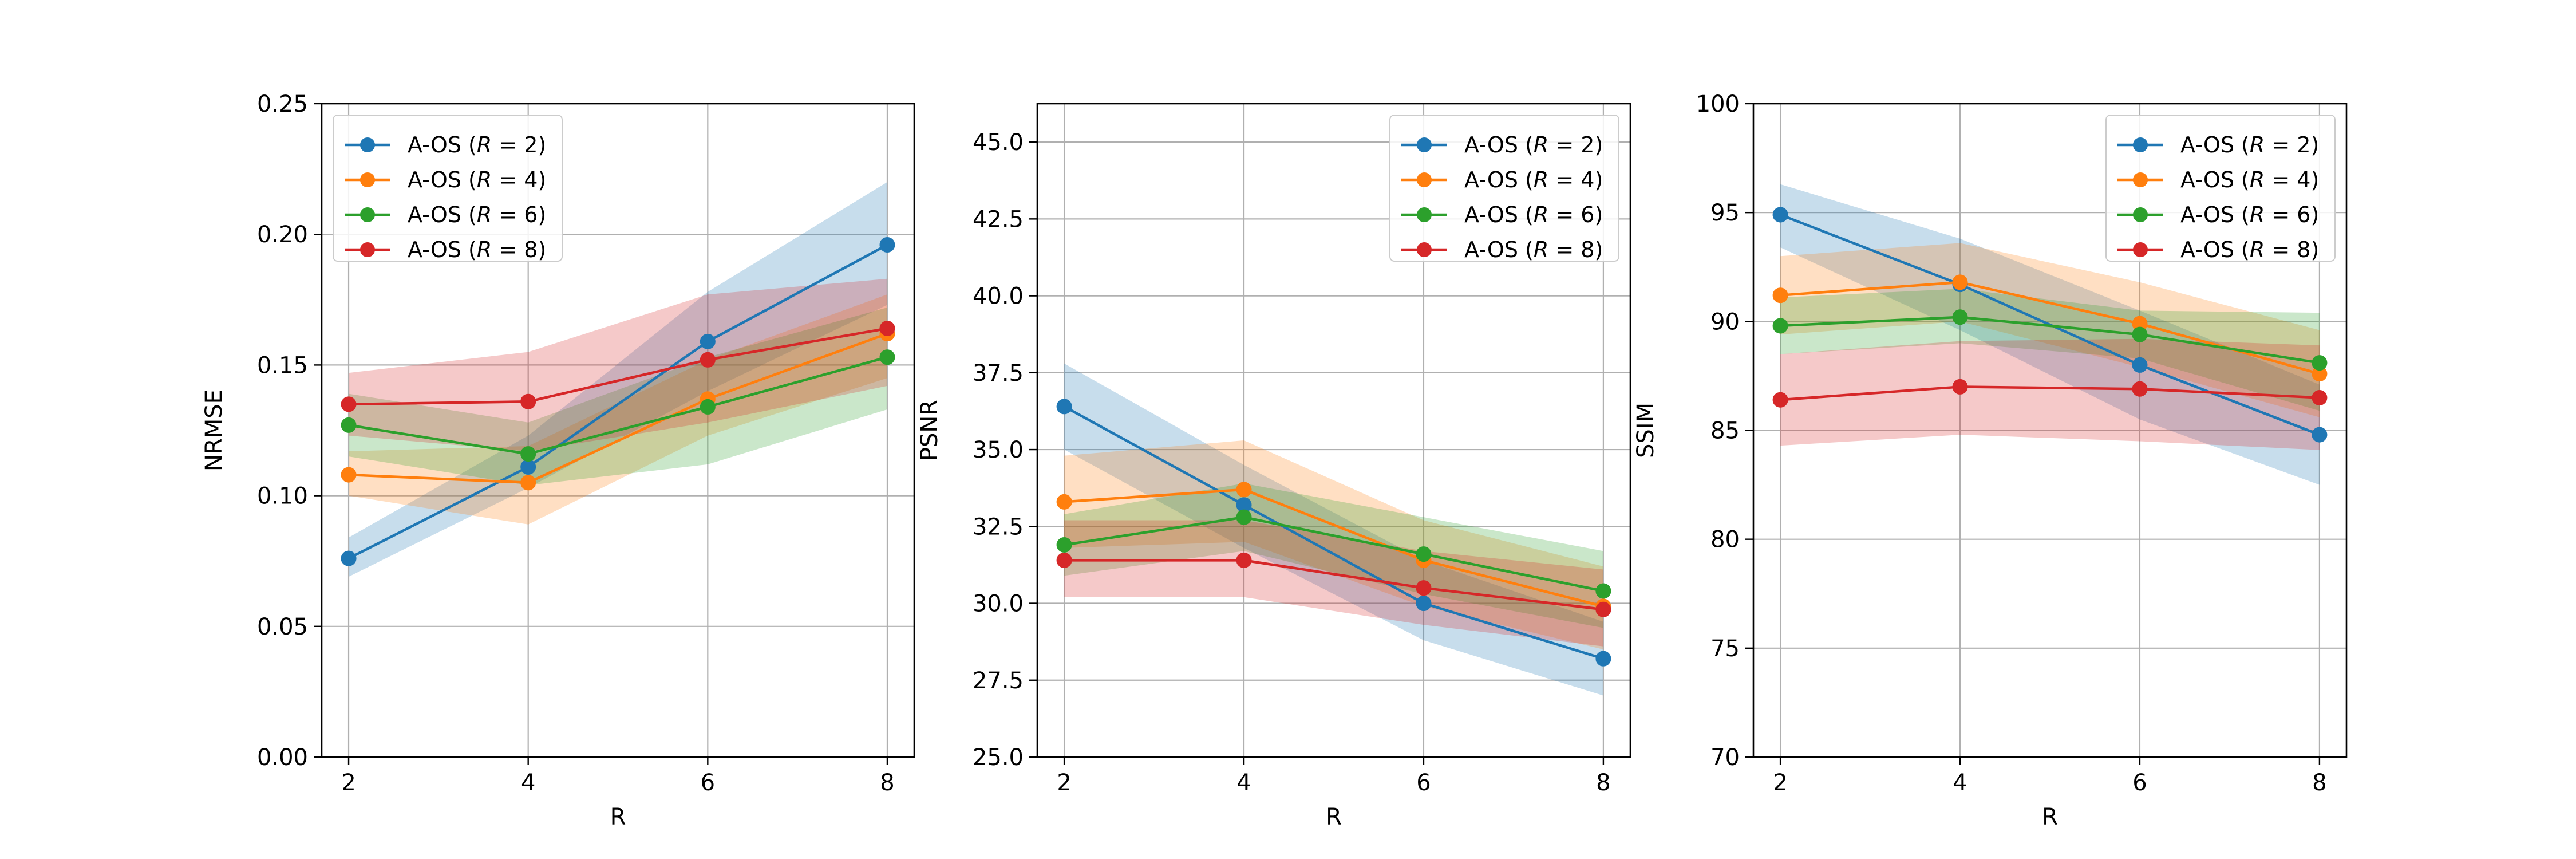  I want to click on x-tick-label: 4, so click(1960, 783).